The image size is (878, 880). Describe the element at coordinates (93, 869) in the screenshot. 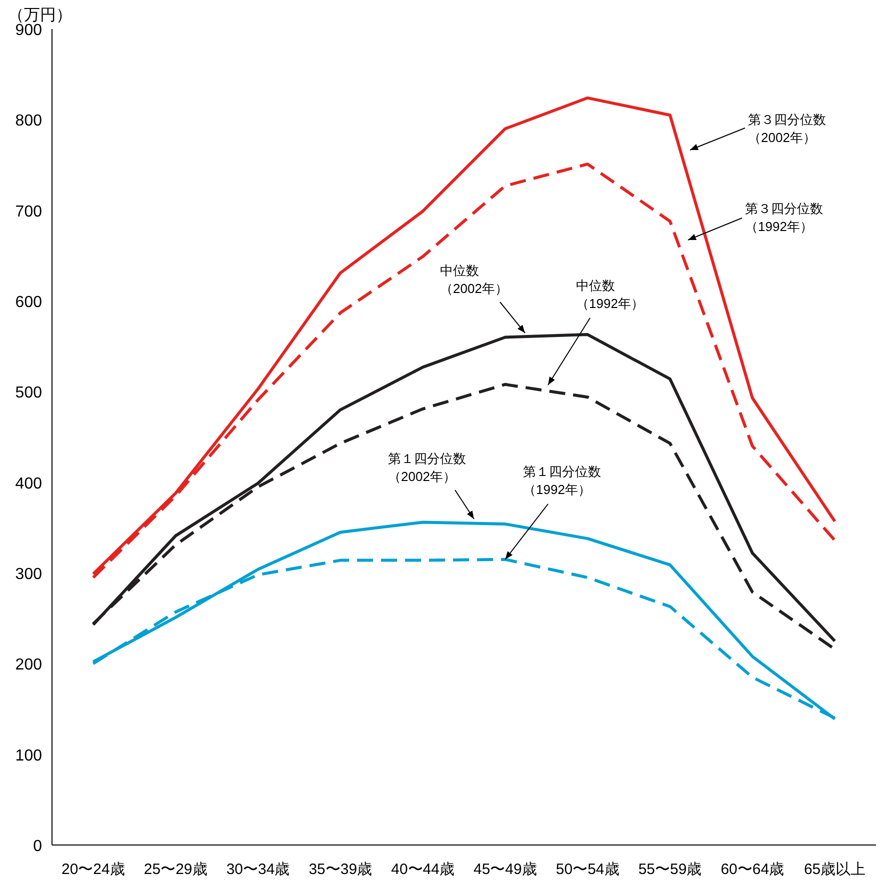

I see `x-tick-label: 20〜24歳` at that location.